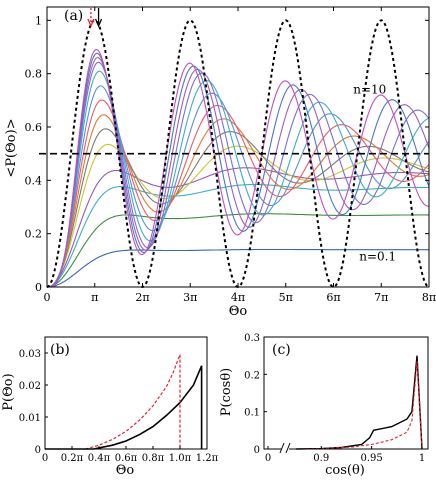  What do you see at coordinates (281, 350) in the screenshot?
I see `panel-c-label: (c)` at bounding box center [281, 350].